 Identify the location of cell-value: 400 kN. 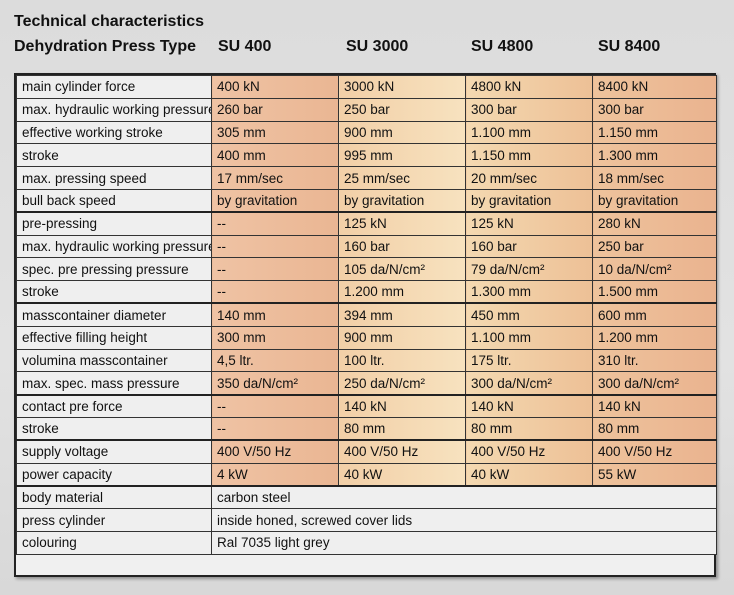
(275, 87).